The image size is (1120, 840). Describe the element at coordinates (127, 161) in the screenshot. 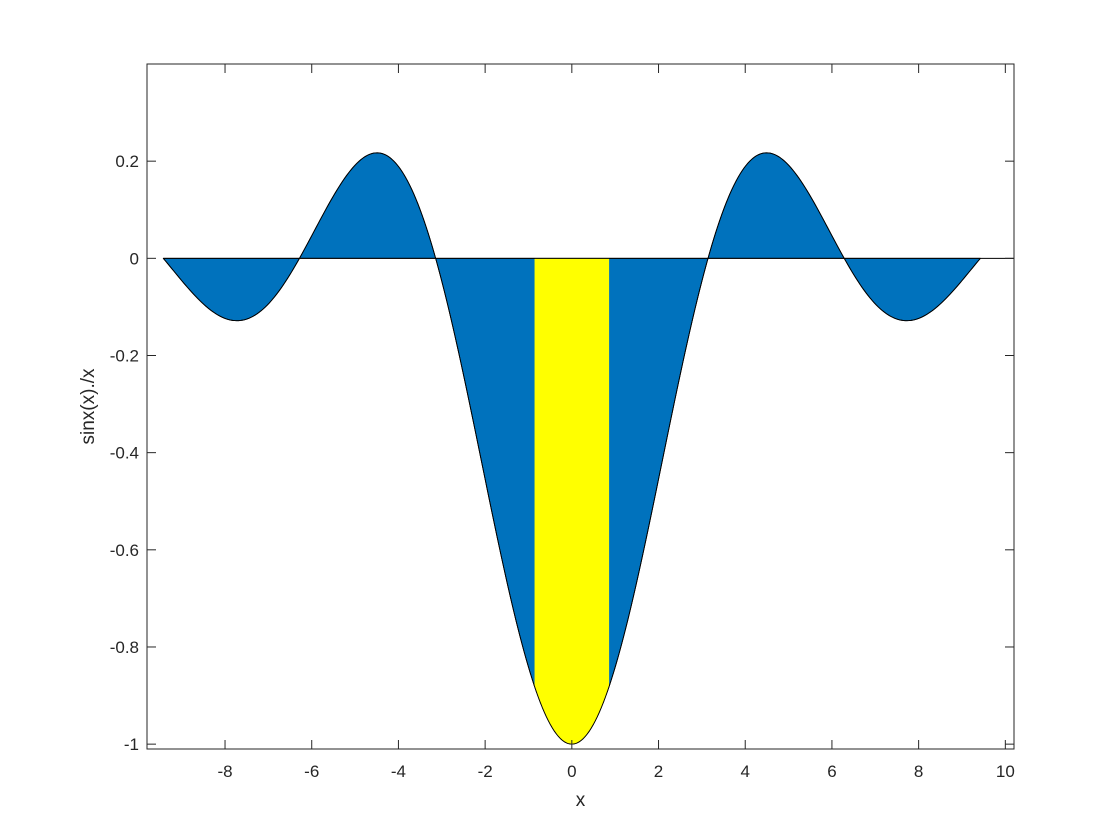

I see `y-tick-label: 0.2` at that location.